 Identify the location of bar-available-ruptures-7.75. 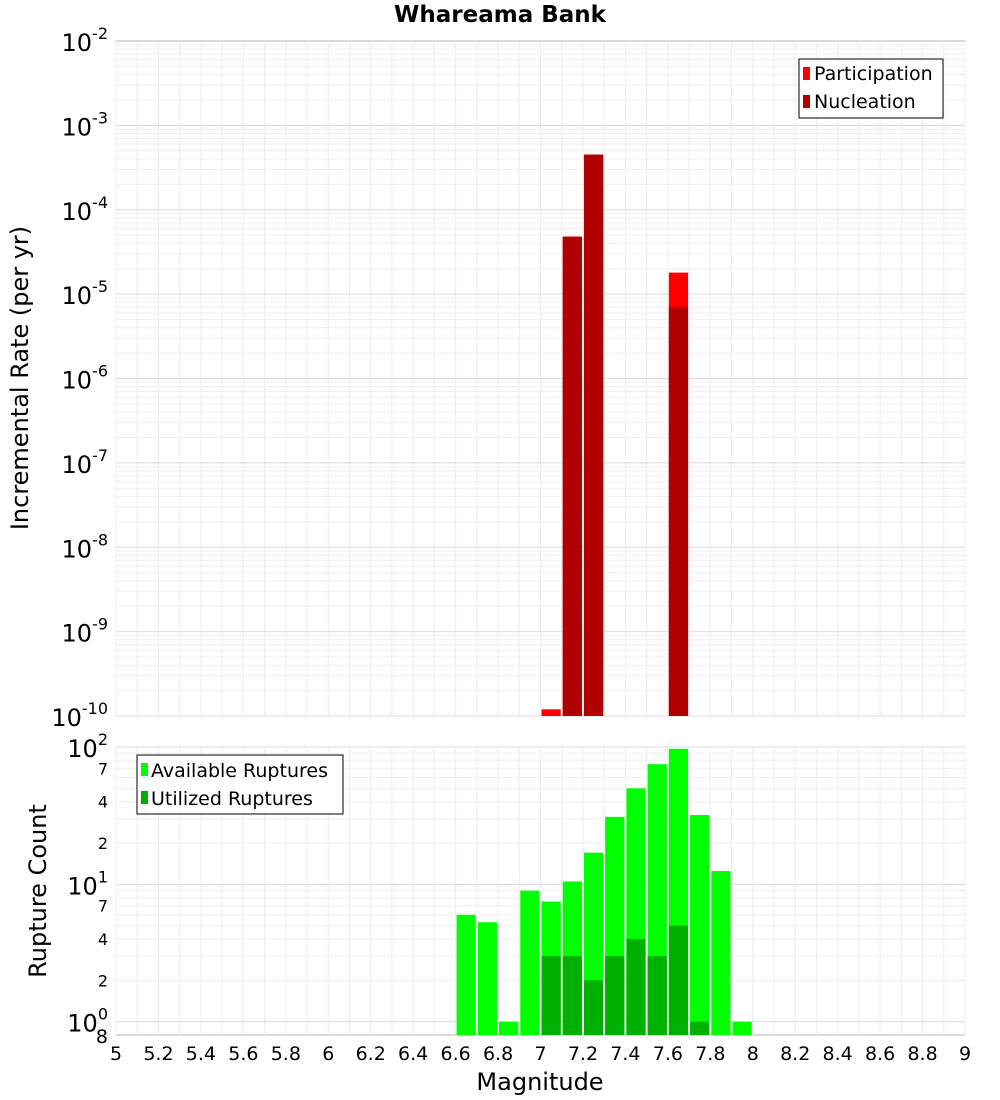
(700, 924).